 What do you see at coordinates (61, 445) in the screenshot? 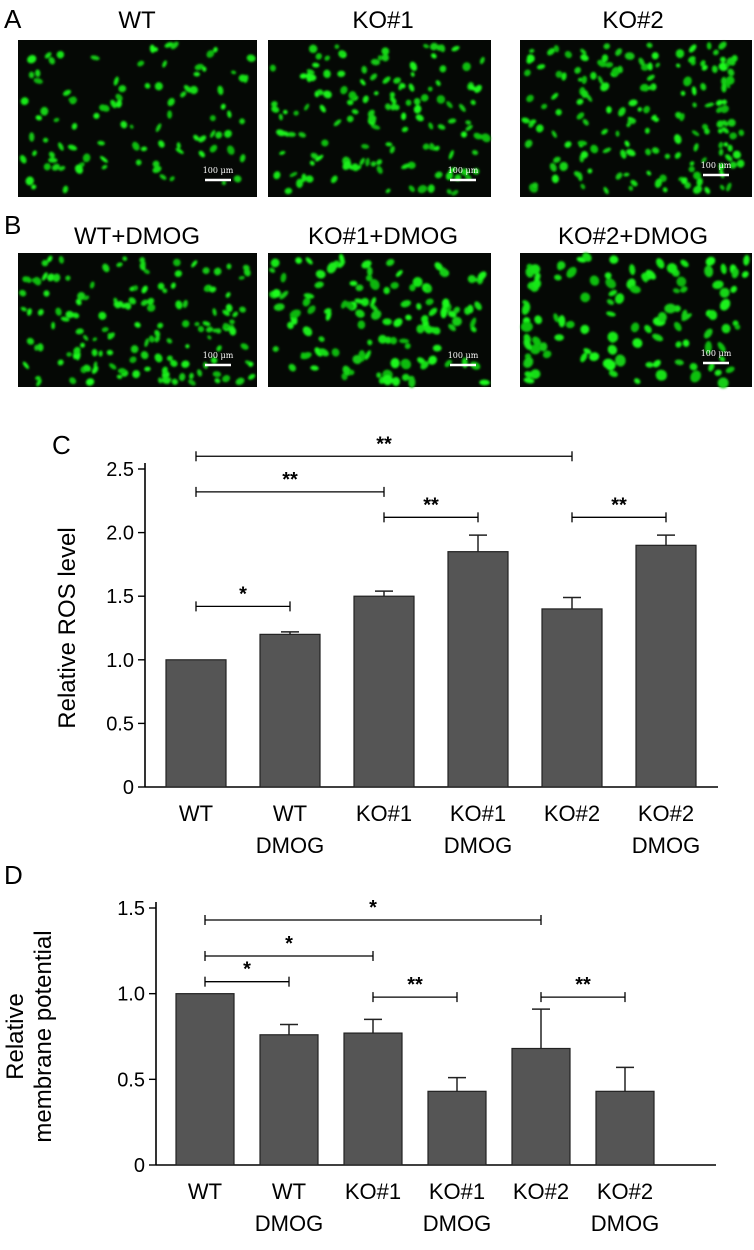
I see `panel-letter-c: C` at bounding box center [61, 445].